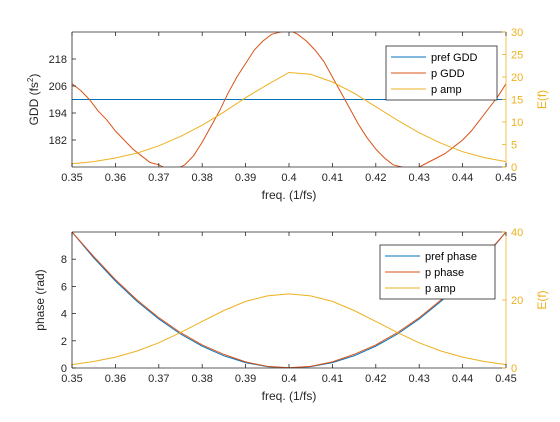 This screenshot has height=422, width=560. What do you see at coordinates (517, 33) in the screenshot?
I see `y-tick-label-right: 30` at bounding box center [517, 33].